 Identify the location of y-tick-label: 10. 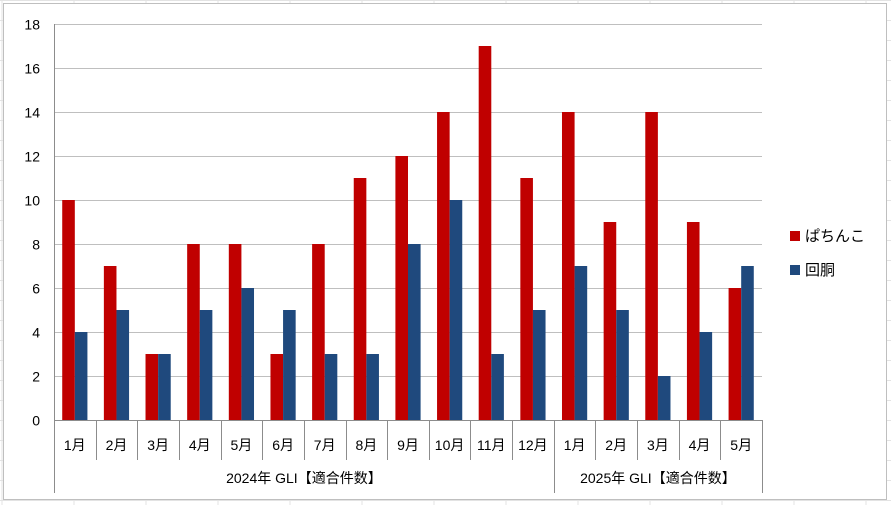
(32, 201).